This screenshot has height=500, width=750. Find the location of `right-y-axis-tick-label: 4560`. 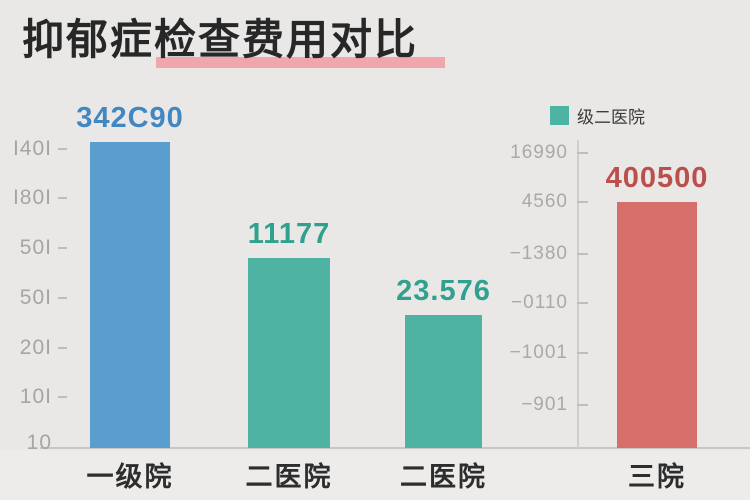

right-y-axis-tick-label: 4560 is located at coordinates (544, 201).